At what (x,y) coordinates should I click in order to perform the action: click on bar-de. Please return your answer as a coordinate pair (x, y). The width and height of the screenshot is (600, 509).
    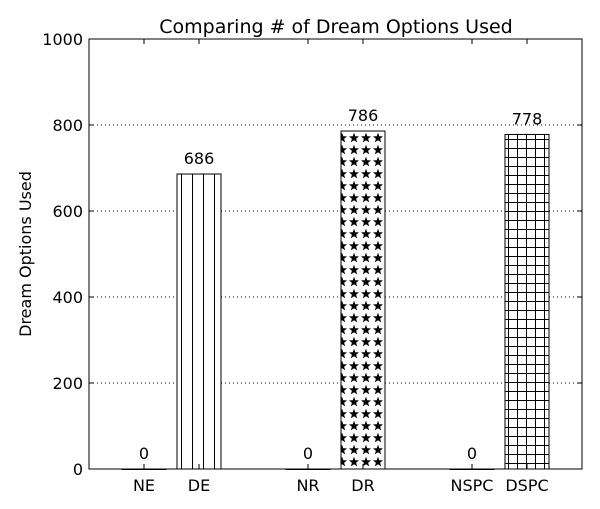
    Looking at the image, I should click on (199, 321).